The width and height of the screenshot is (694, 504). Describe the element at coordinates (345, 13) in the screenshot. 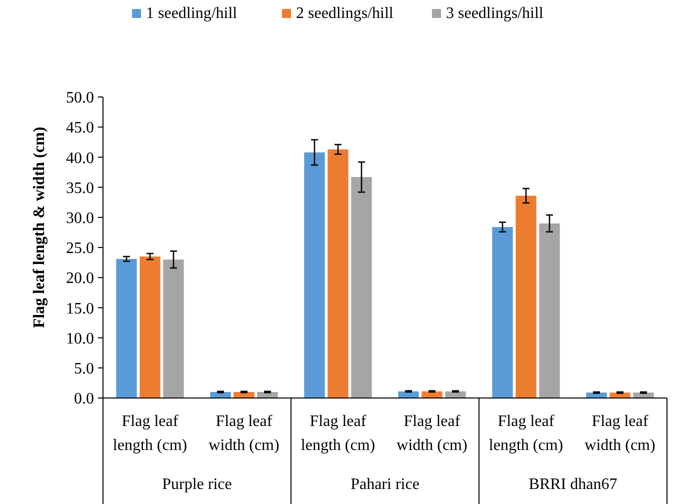

I see `legend-label: 2 seedlings/hill` at that location.